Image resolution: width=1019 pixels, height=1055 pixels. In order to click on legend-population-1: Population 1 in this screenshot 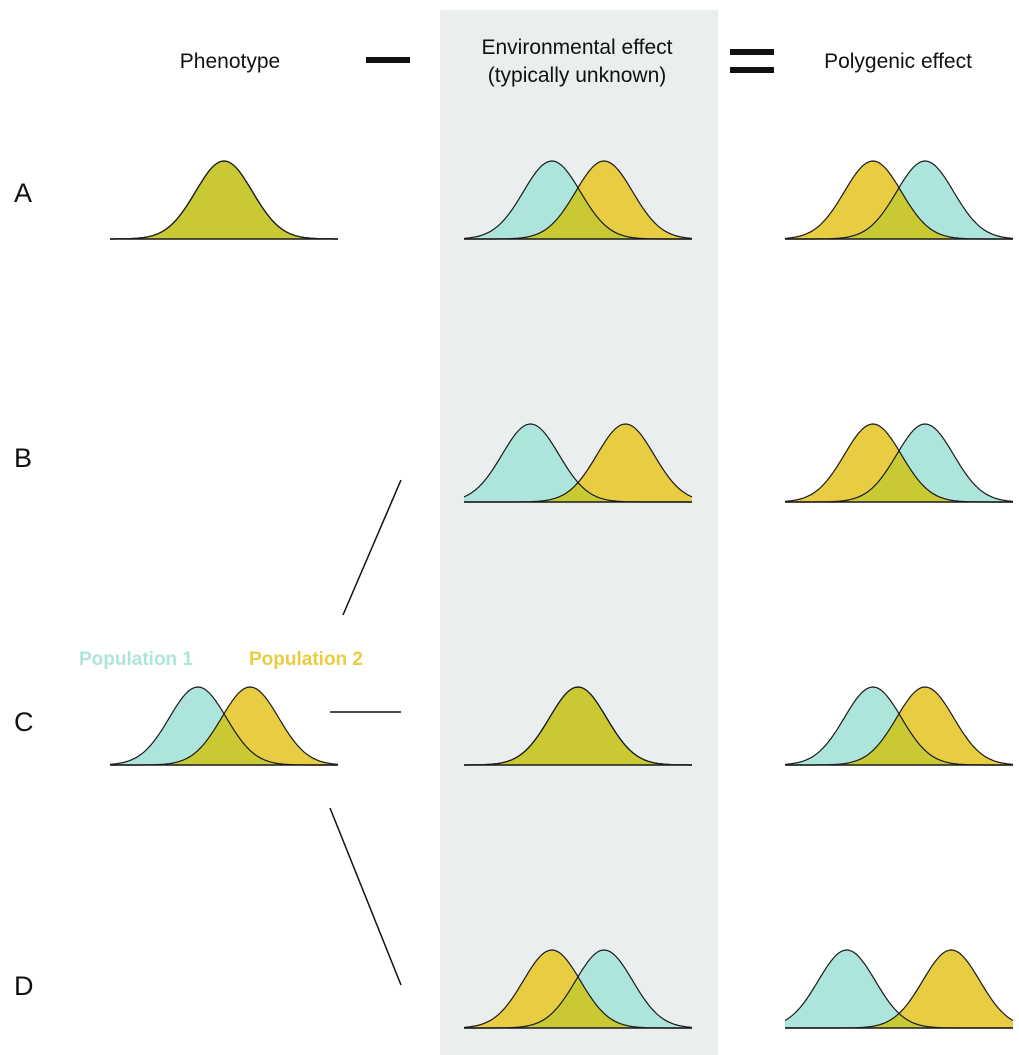, I will do `click(136, 659)`.